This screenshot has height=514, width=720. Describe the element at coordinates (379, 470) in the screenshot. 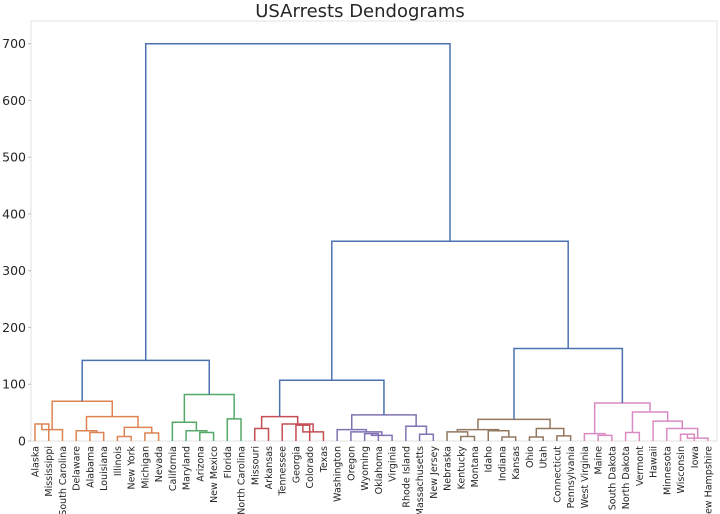

I see `leaf-label: Oklahoma` at that location.